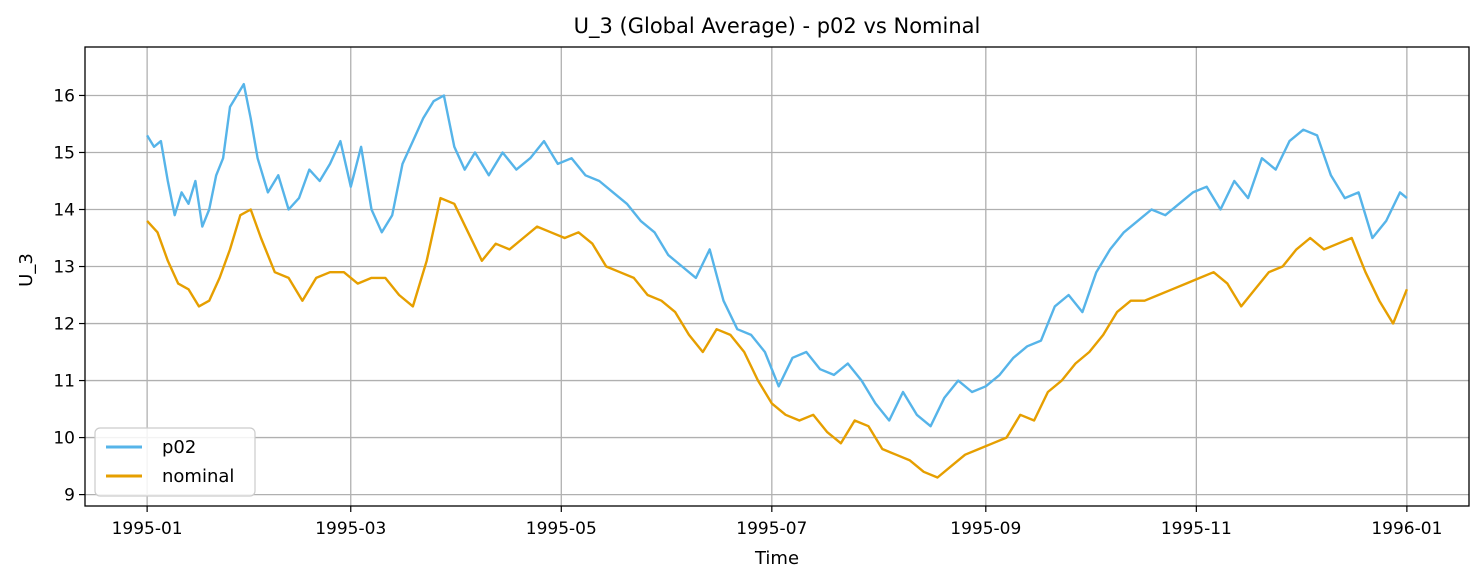  What do you see at coordinates (64, 268) in the screenshot?
I see `y-tick-label: 13` at bounding box center [64, 268].